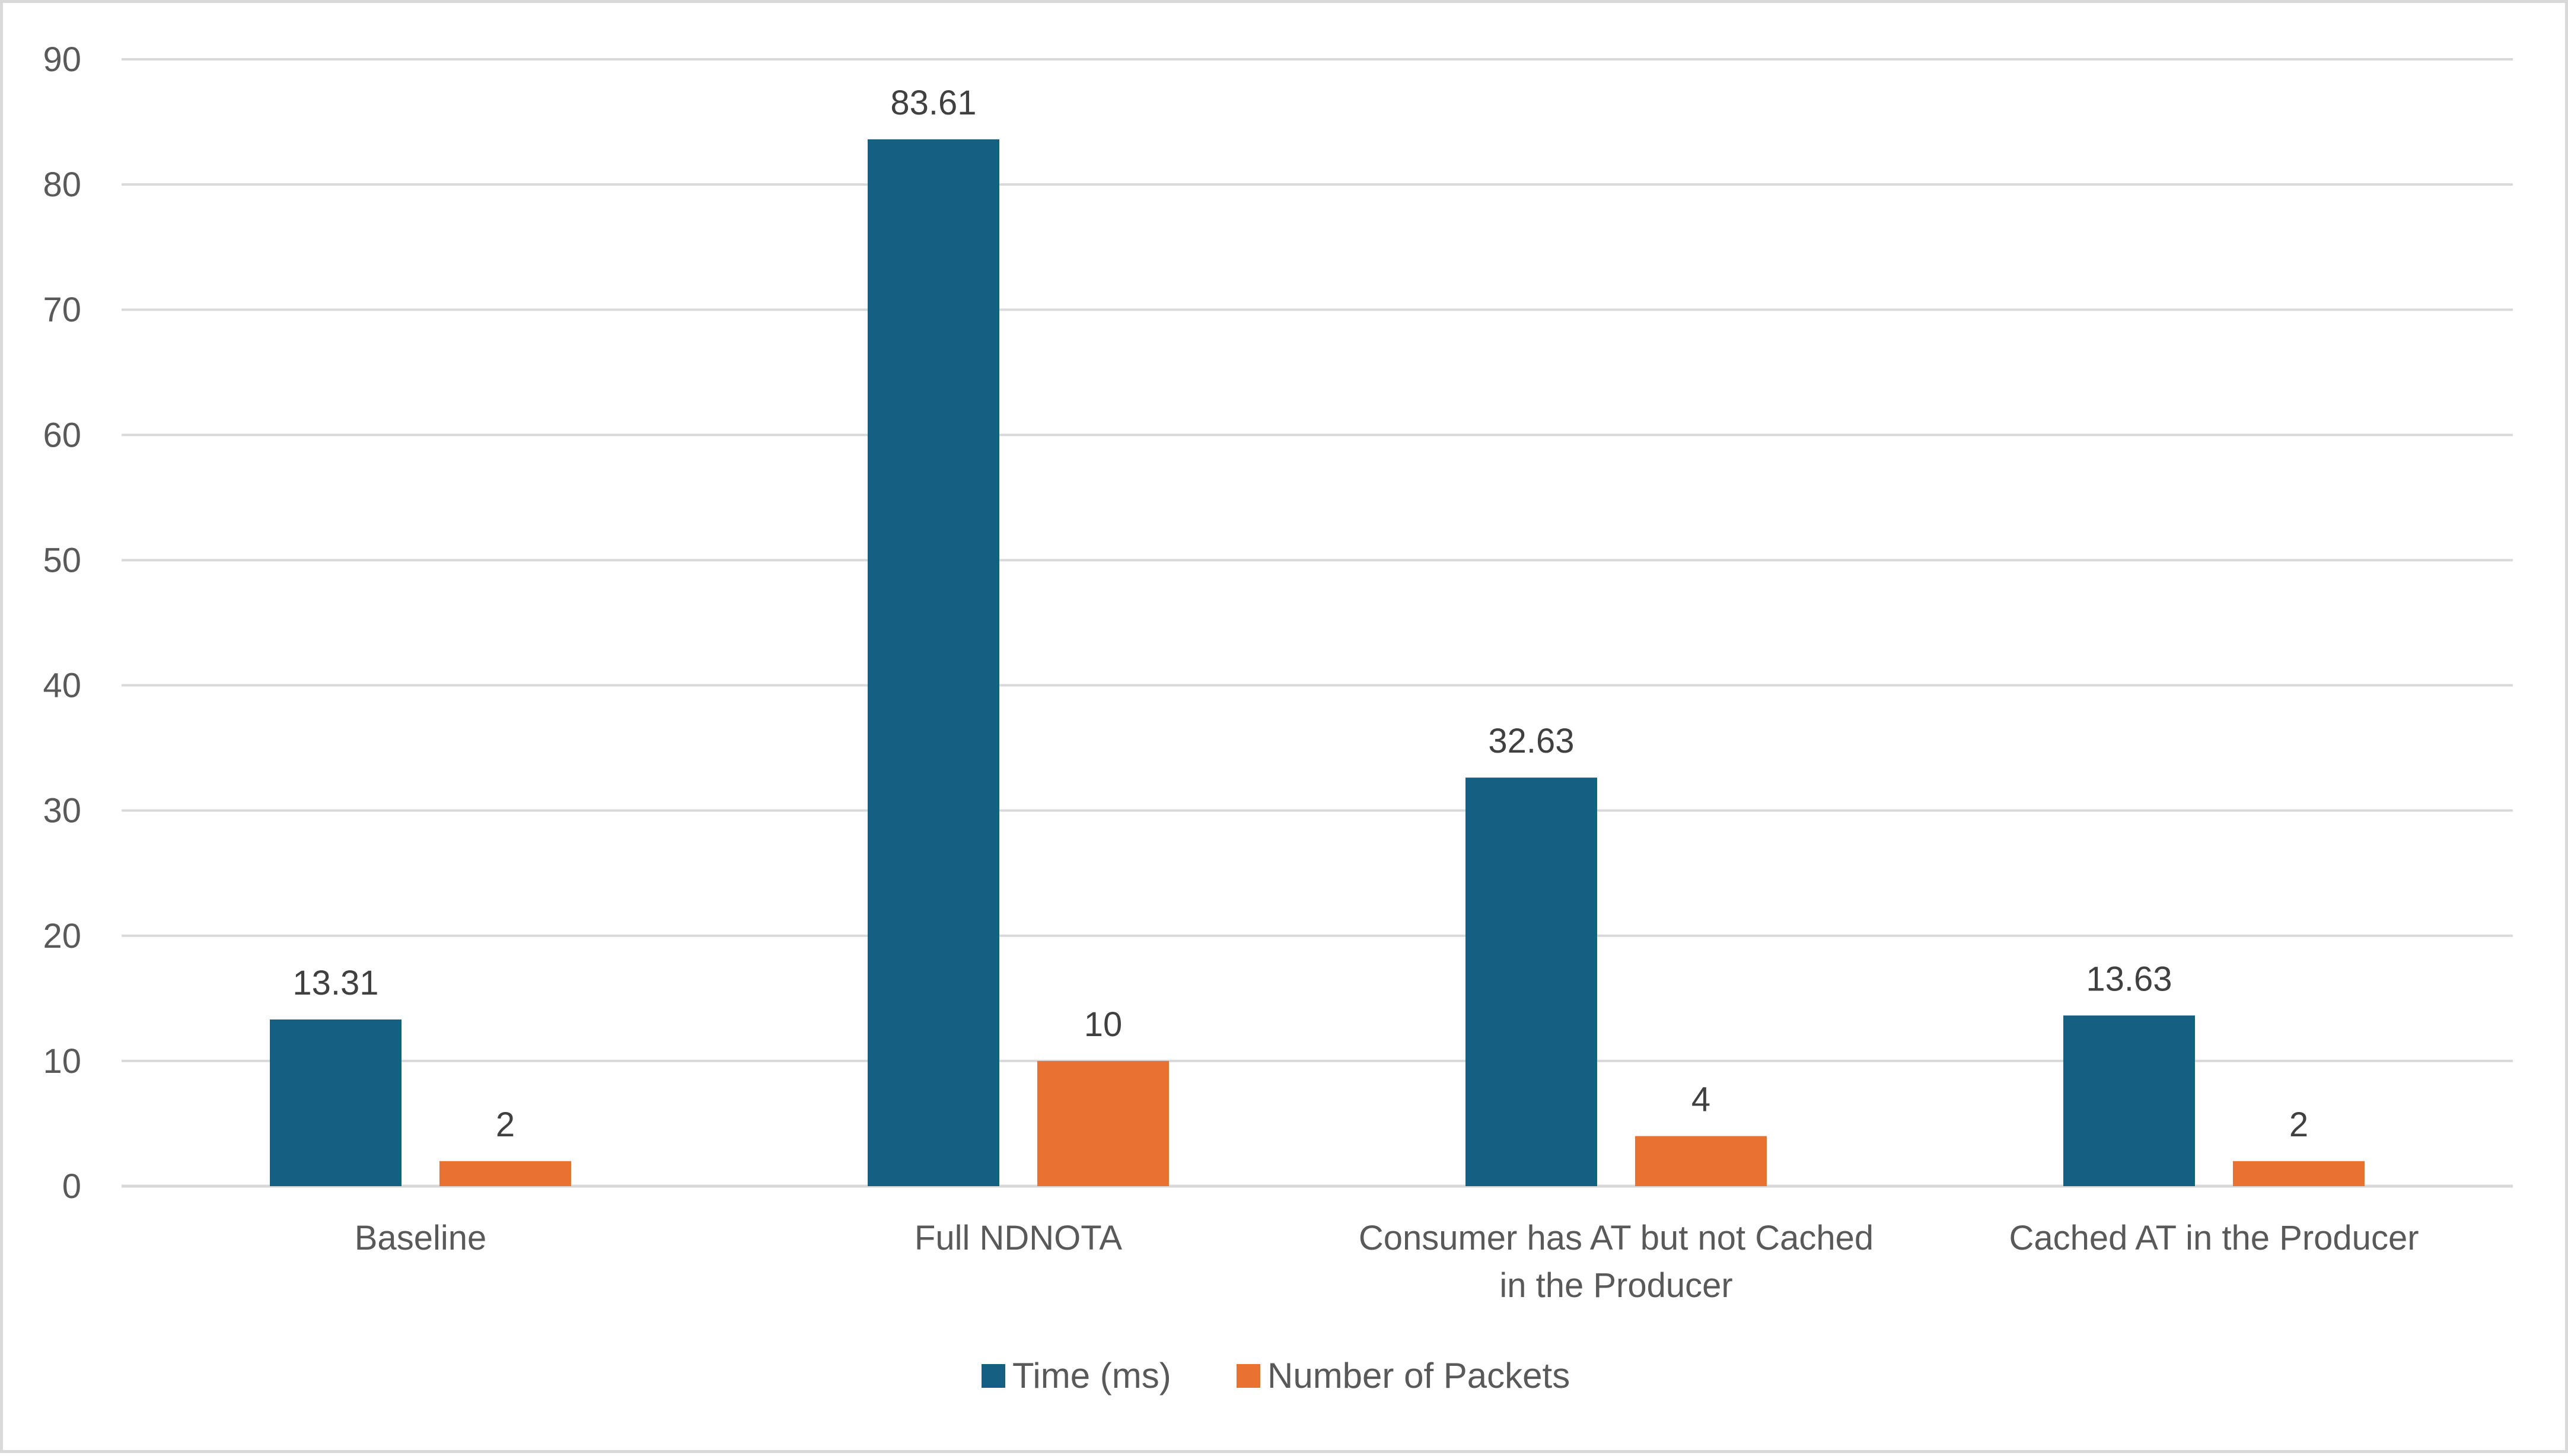 The width and height of the screenshot is (2568, 1456). Describe the element at coordinates (62, 936) in the screenshot. I see `y-tick-label: 20` at that location.